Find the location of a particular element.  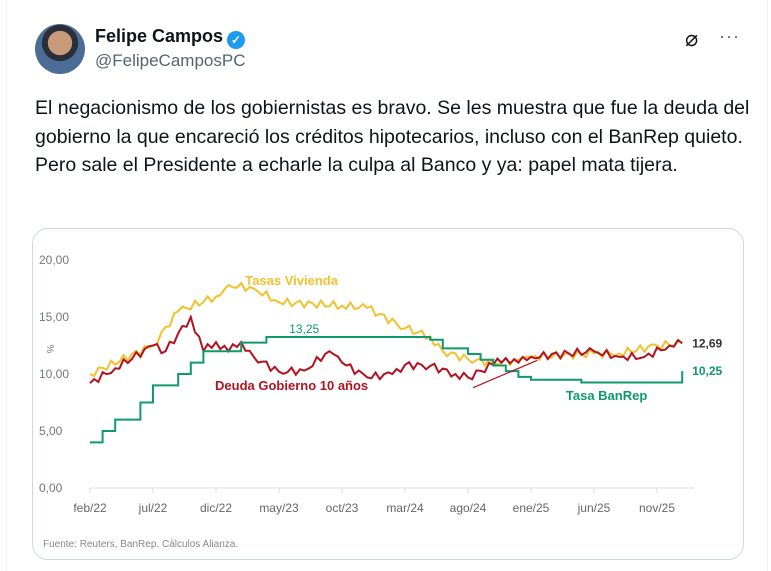

series-label-banrep: Tasa BanRep is located at coordinates (606, 395).